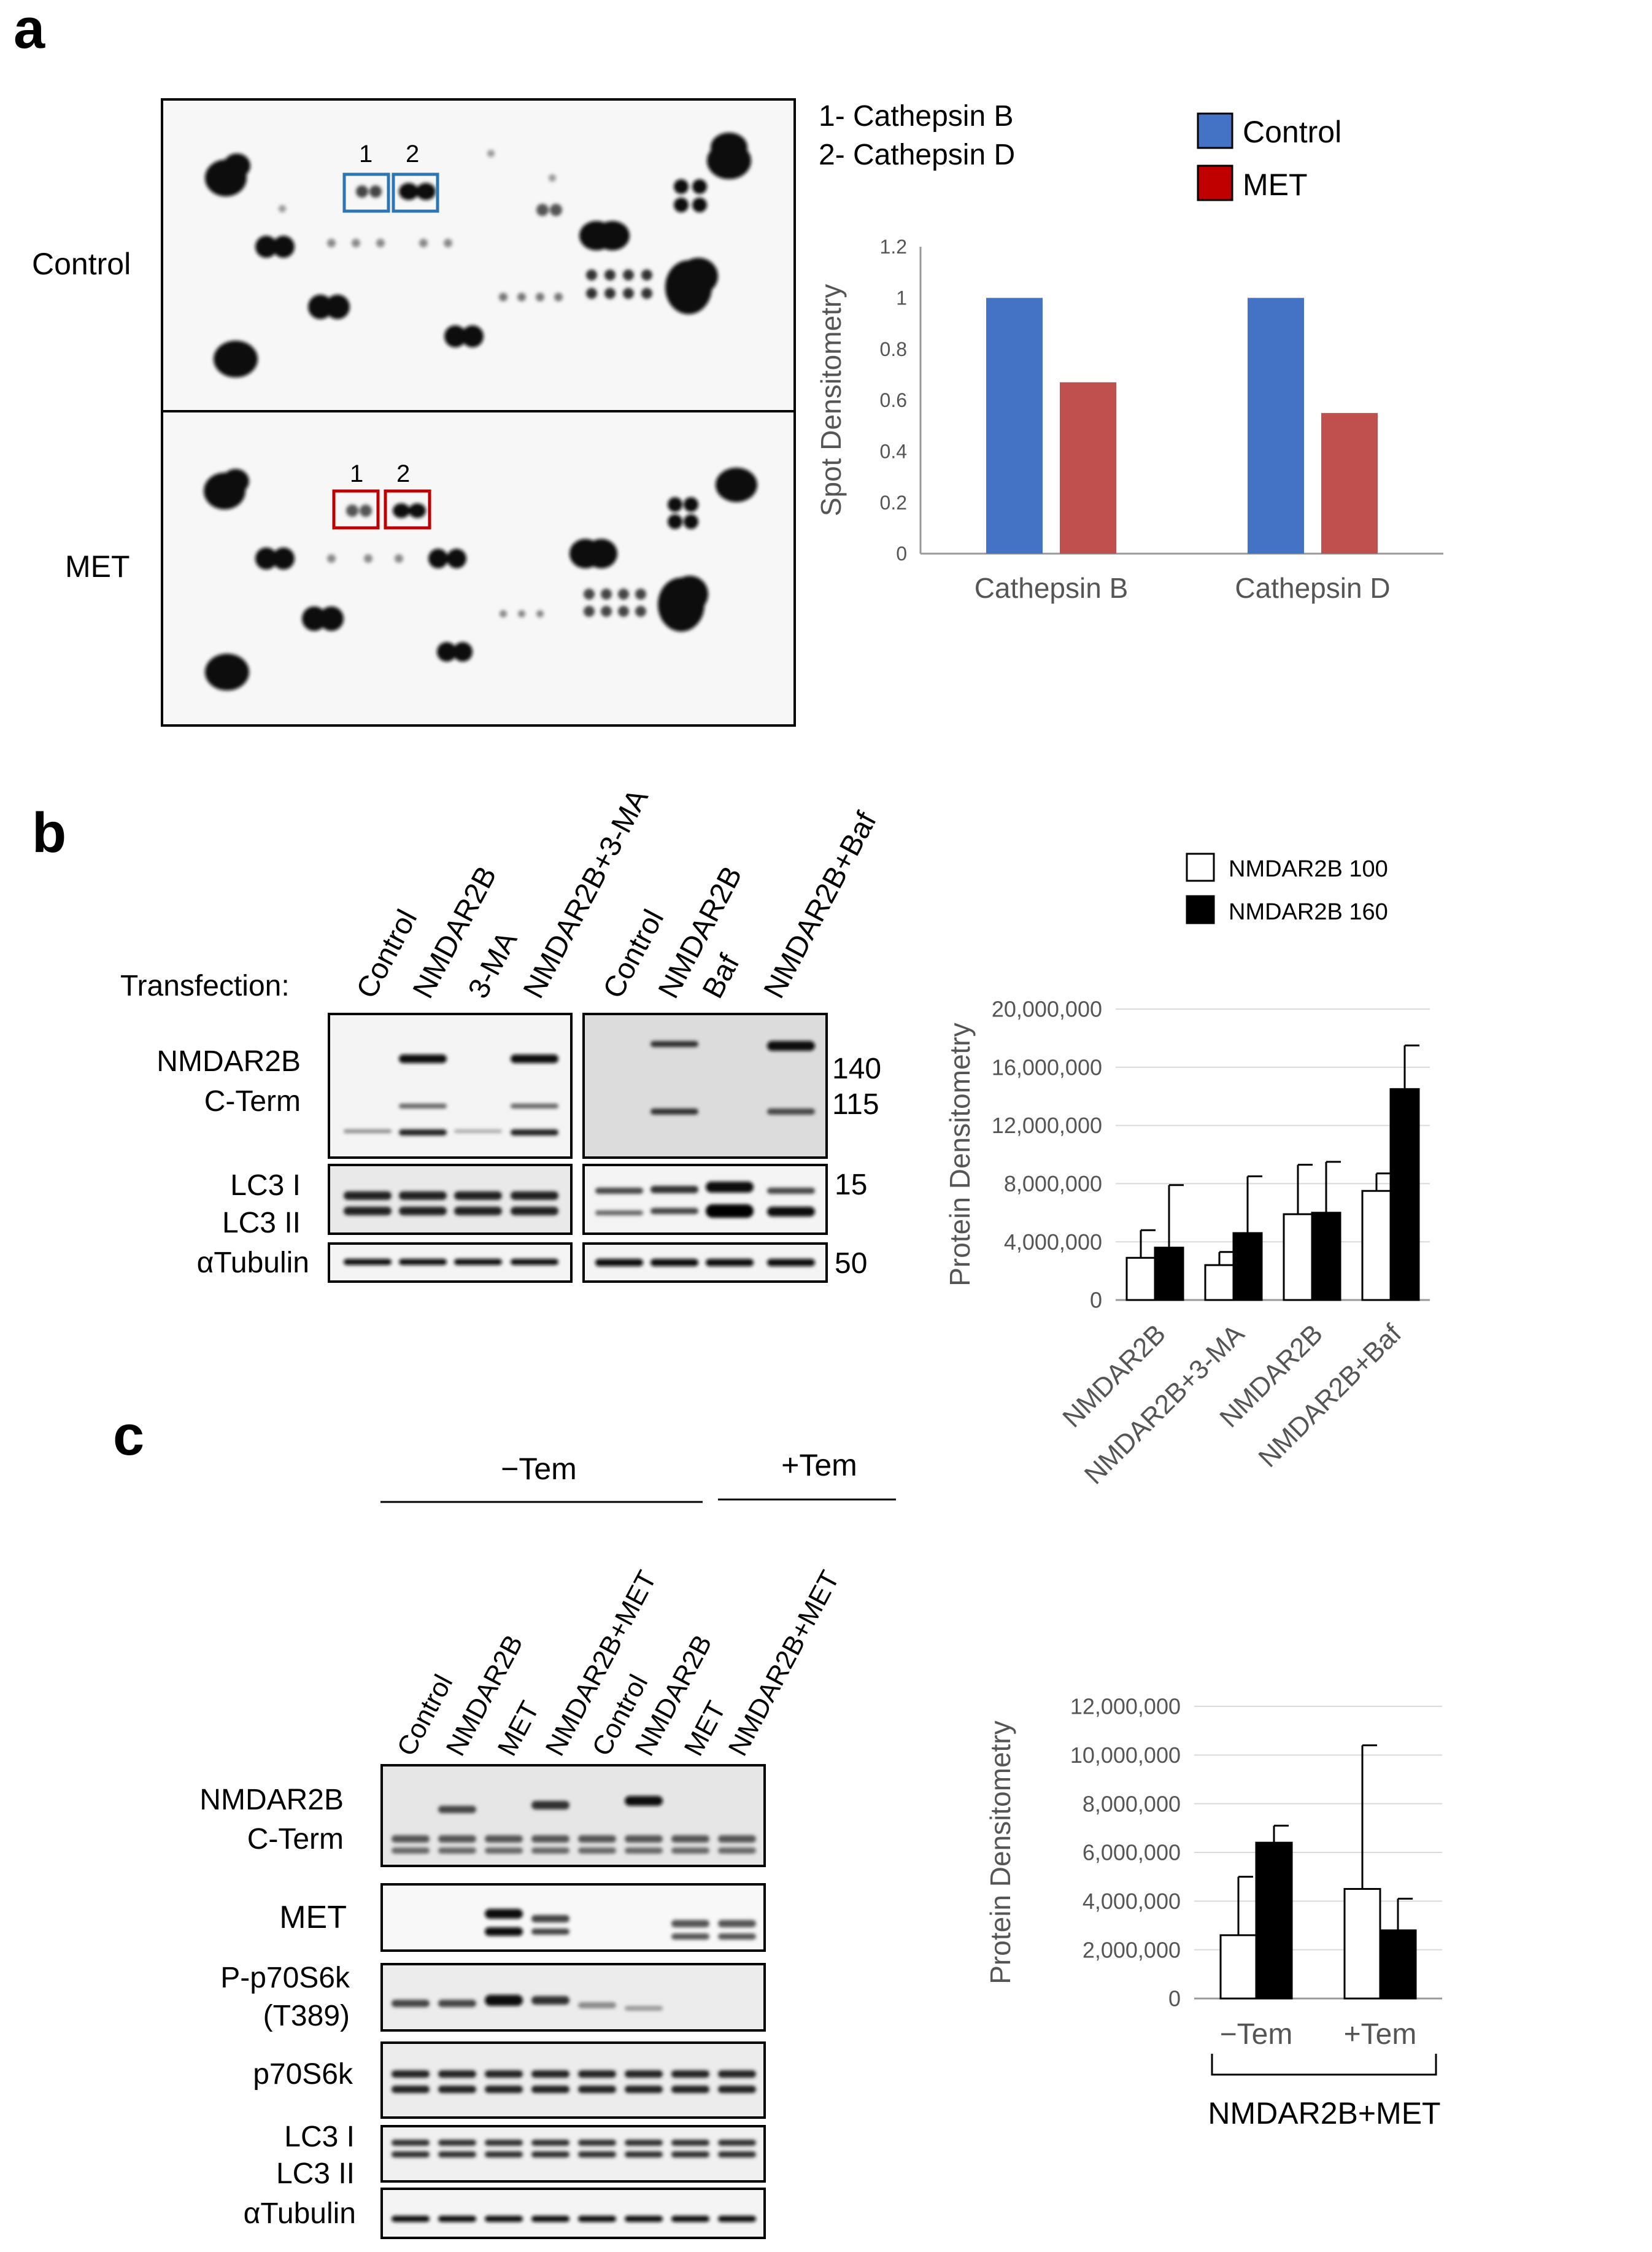  I want to click on lane-label: 3-MA, so click(493, 965).